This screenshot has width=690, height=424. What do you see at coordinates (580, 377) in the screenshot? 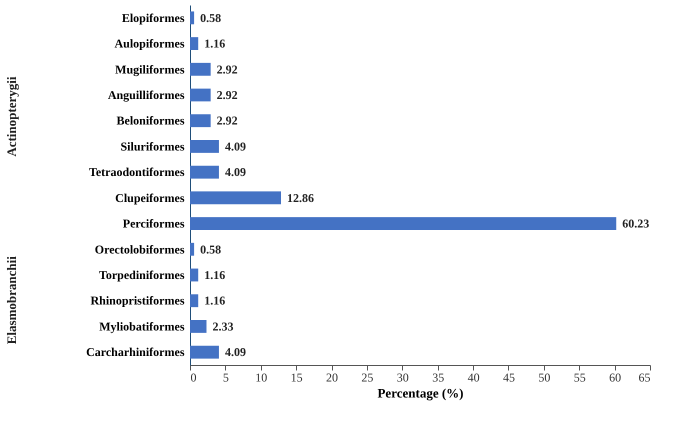
I see `x-tick-label: 55` at bounding box center [580, 377].